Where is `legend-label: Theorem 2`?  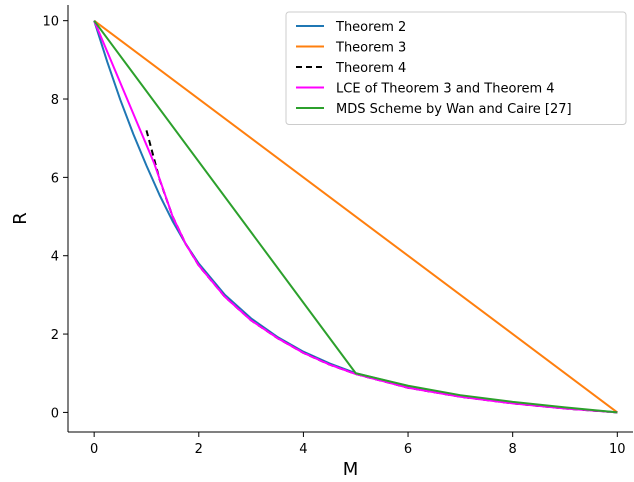 legend-label: Theorem 2 is located at coordinates (370, 27).